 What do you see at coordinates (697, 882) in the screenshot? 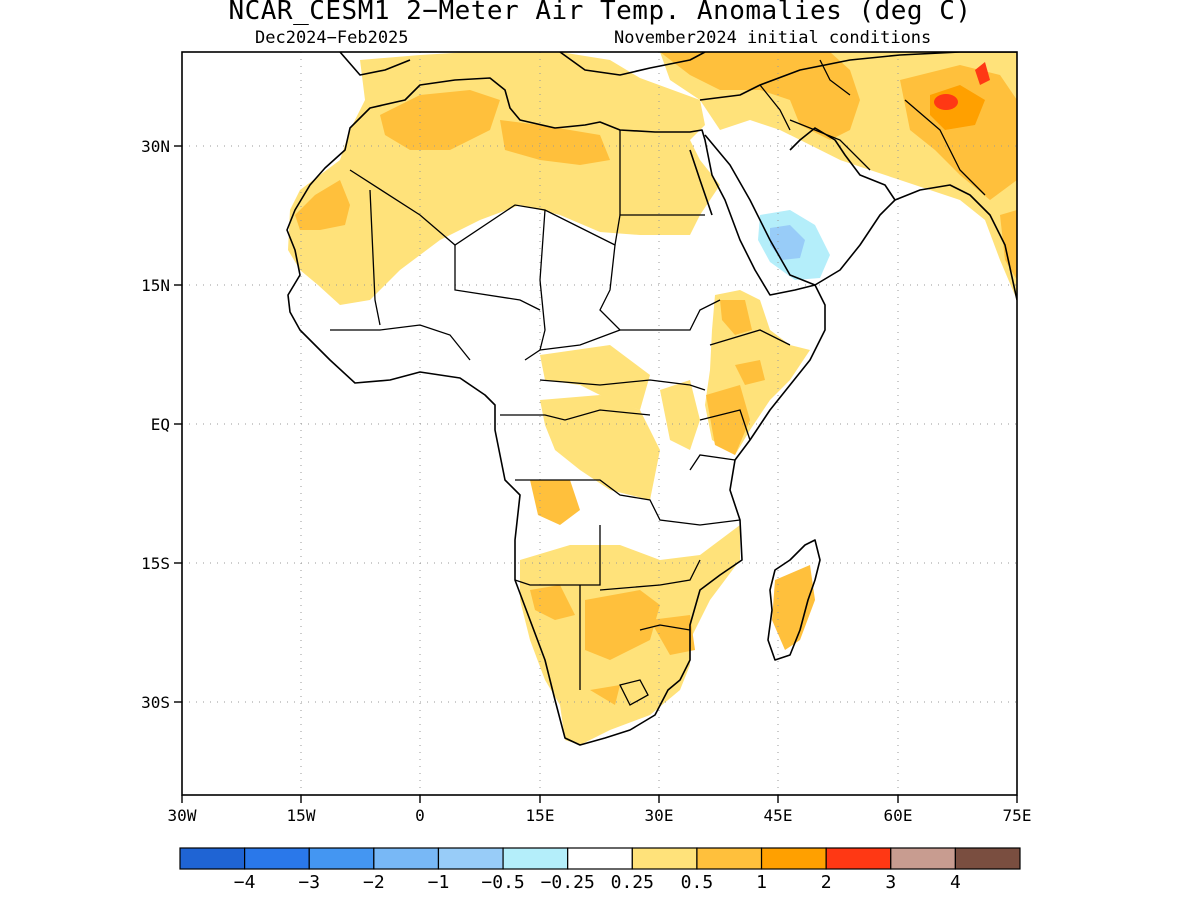
I see `colorbar-label: 0.5` at bounding box center [697, 882].